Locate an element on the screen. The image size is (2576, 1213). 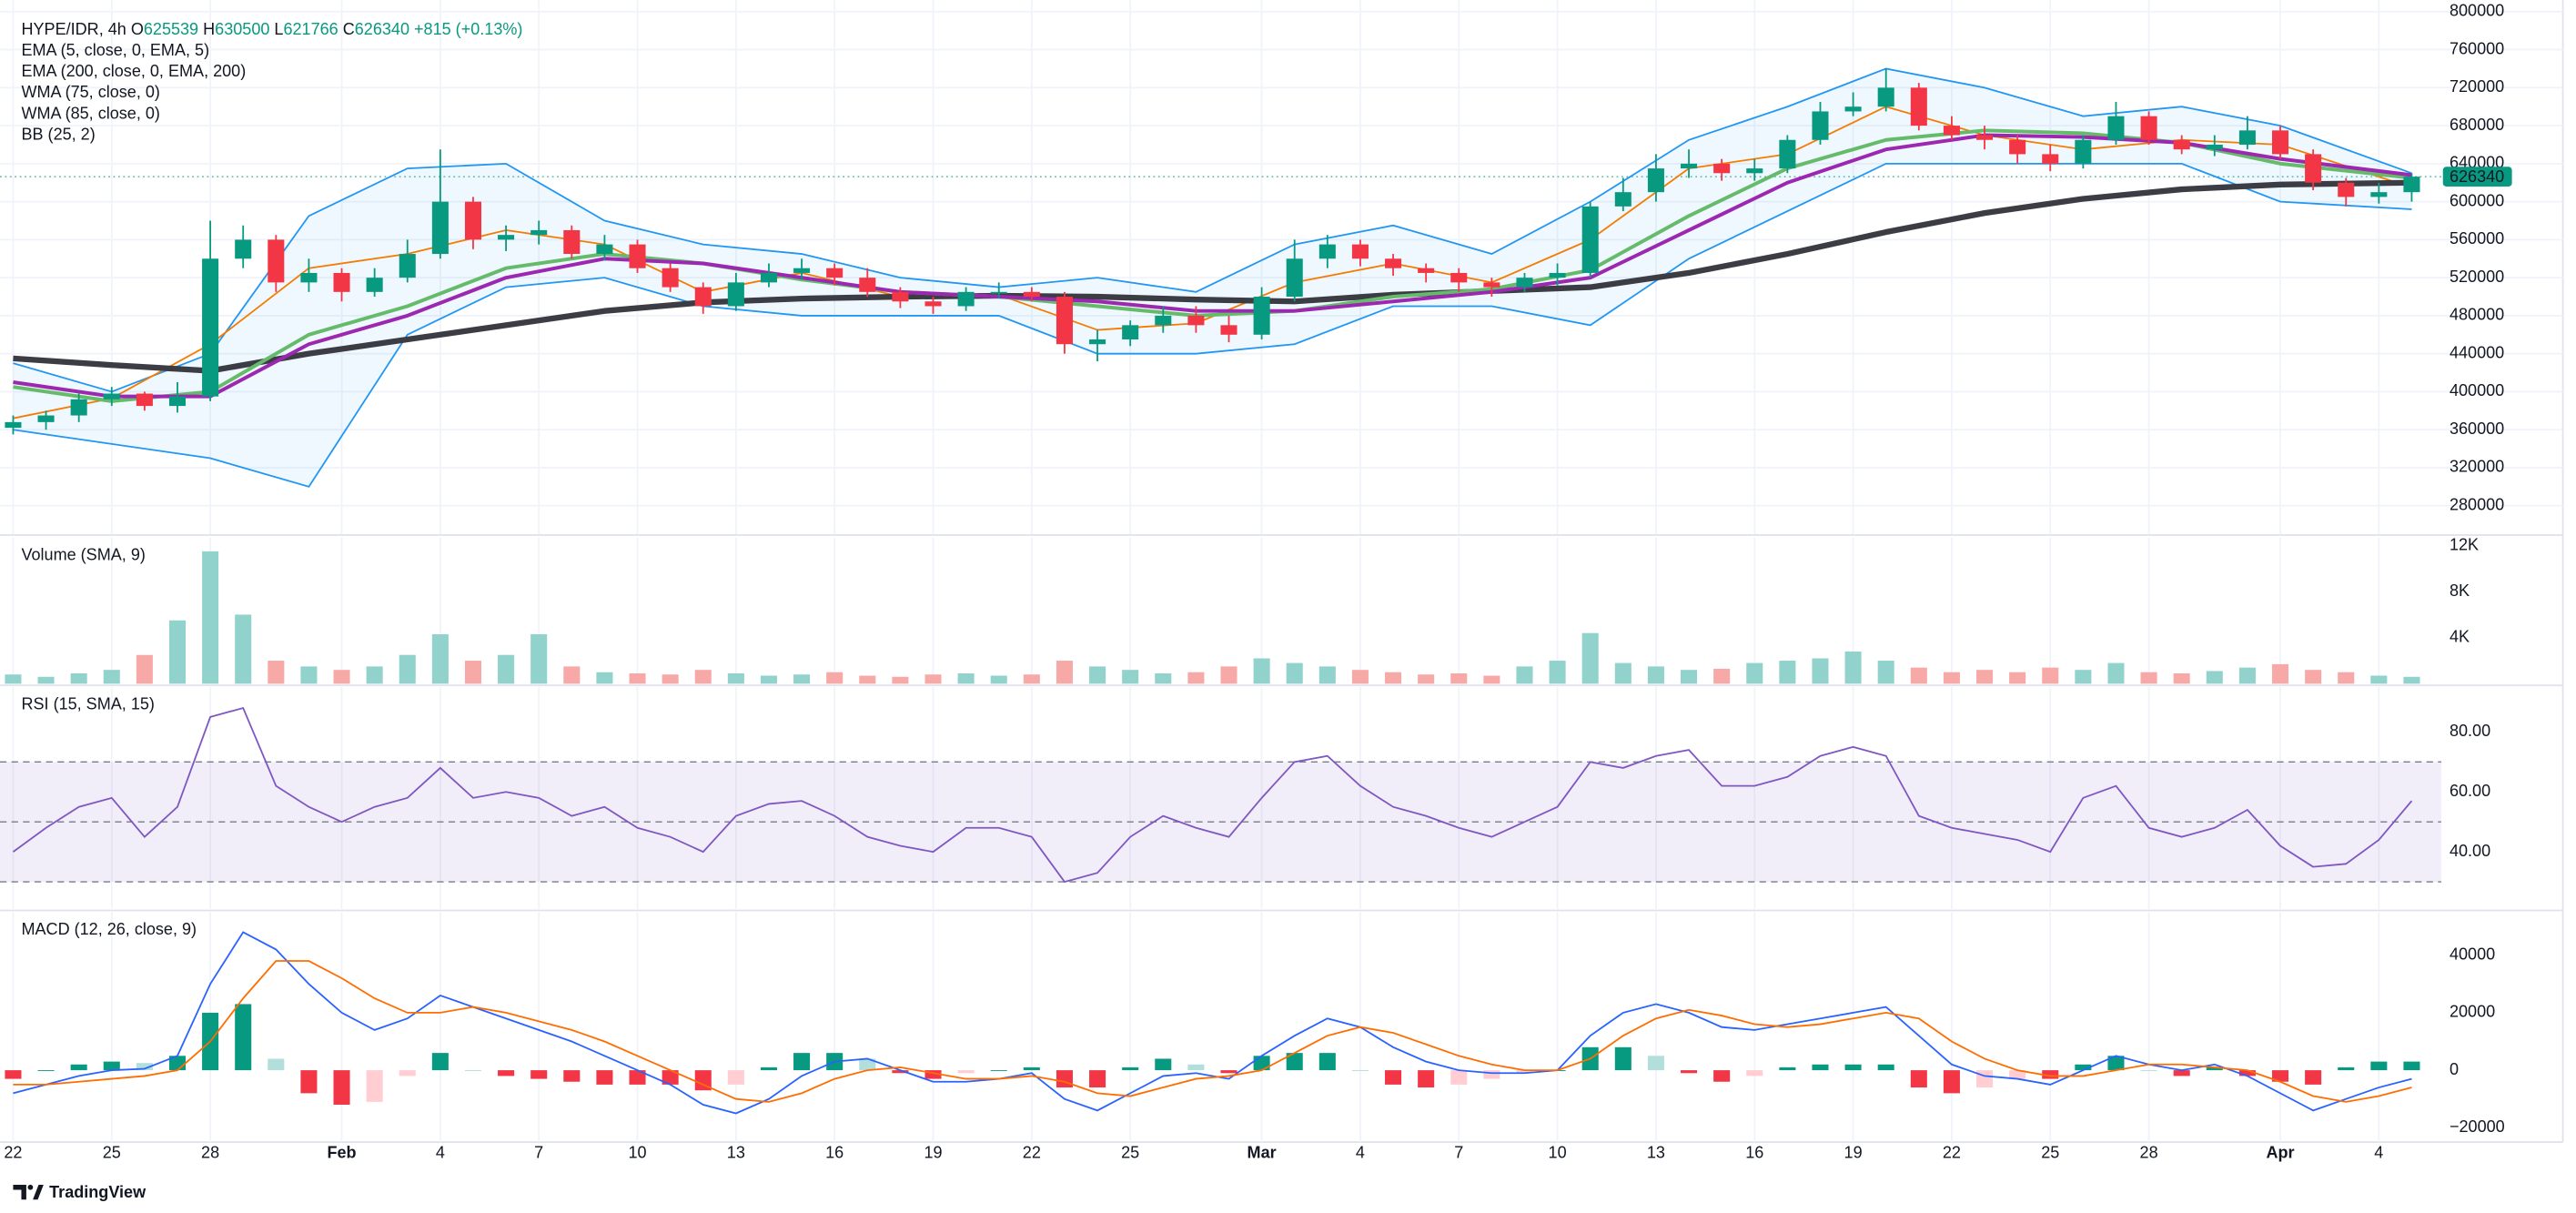
x-tick-label: 4 is located at coordinates (440, 1152).